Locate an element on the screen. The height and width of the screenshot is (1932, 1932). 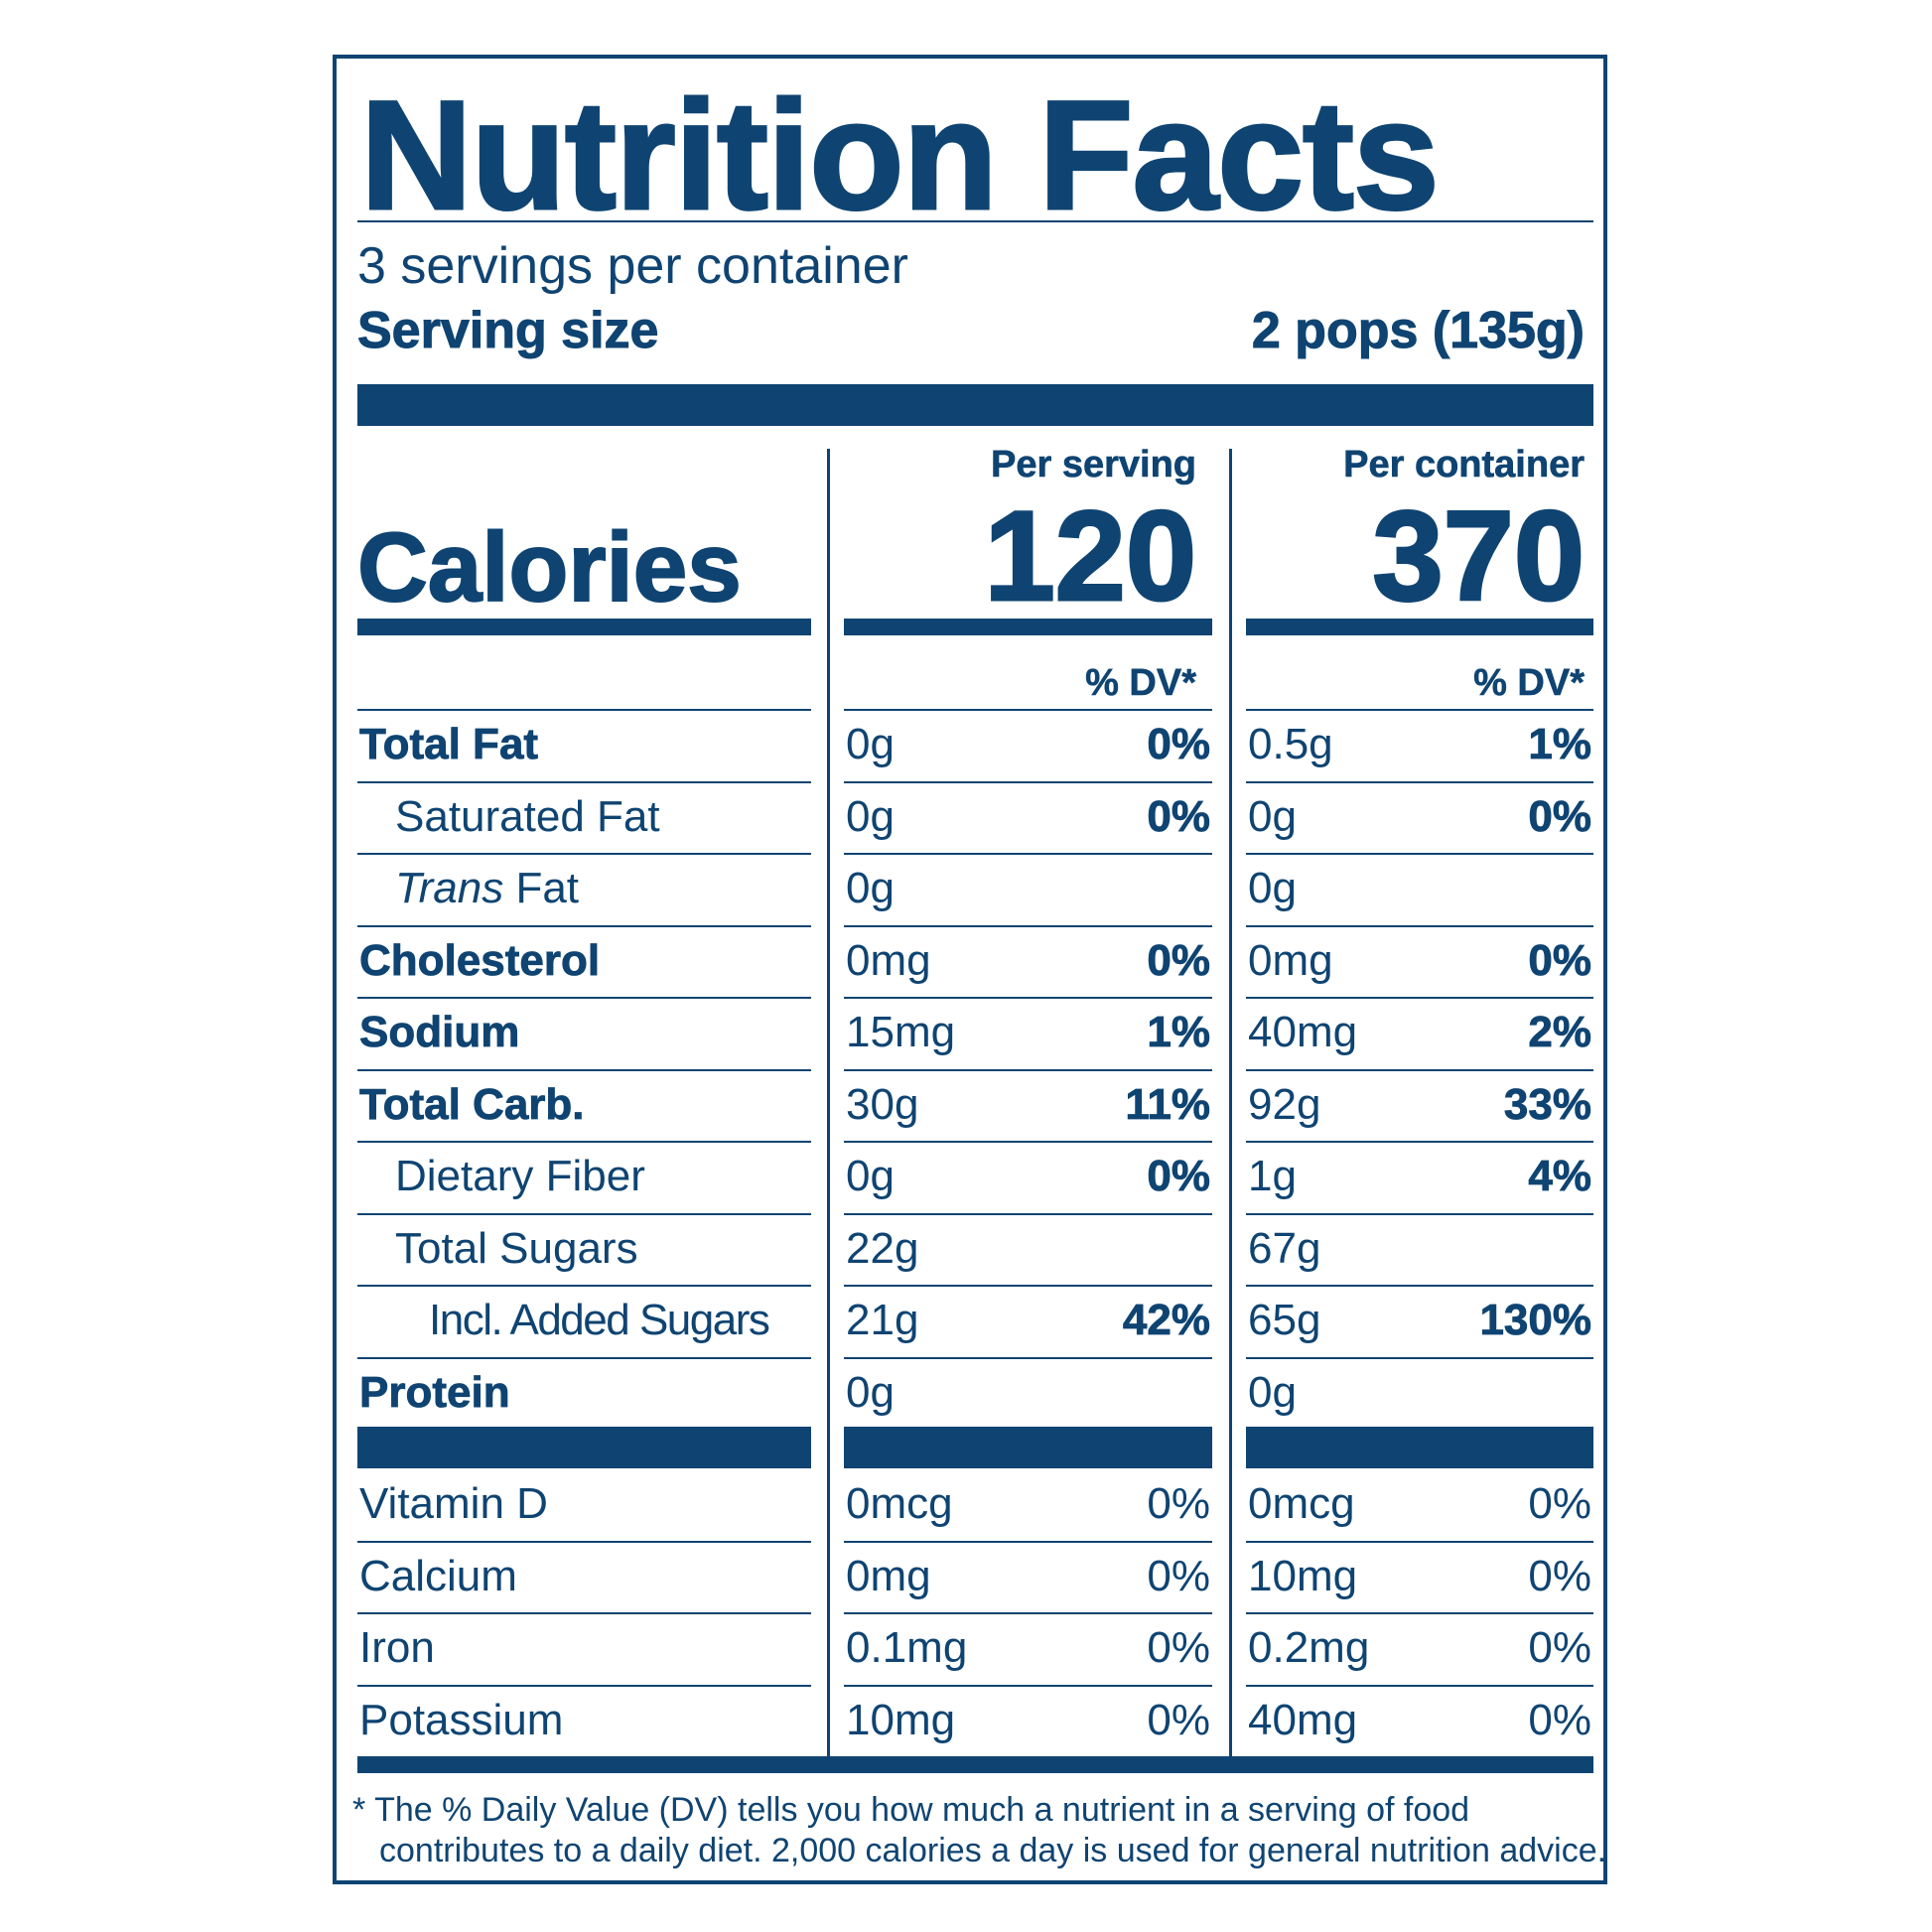
serving-amount: 0mg is located at coordinates (889, 1576).